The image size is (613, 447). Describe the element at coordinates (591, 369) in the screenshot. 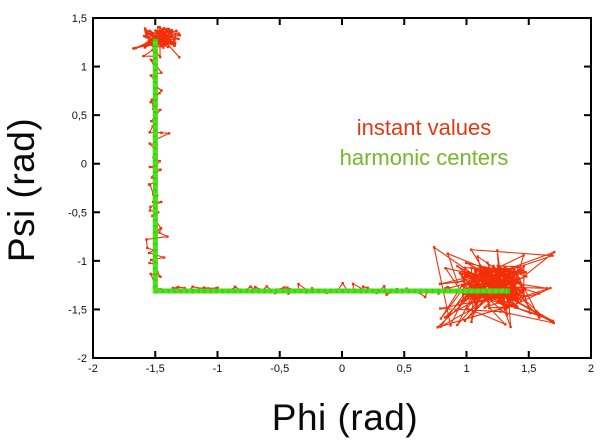

I see `x-tick-label: 2` at that location.